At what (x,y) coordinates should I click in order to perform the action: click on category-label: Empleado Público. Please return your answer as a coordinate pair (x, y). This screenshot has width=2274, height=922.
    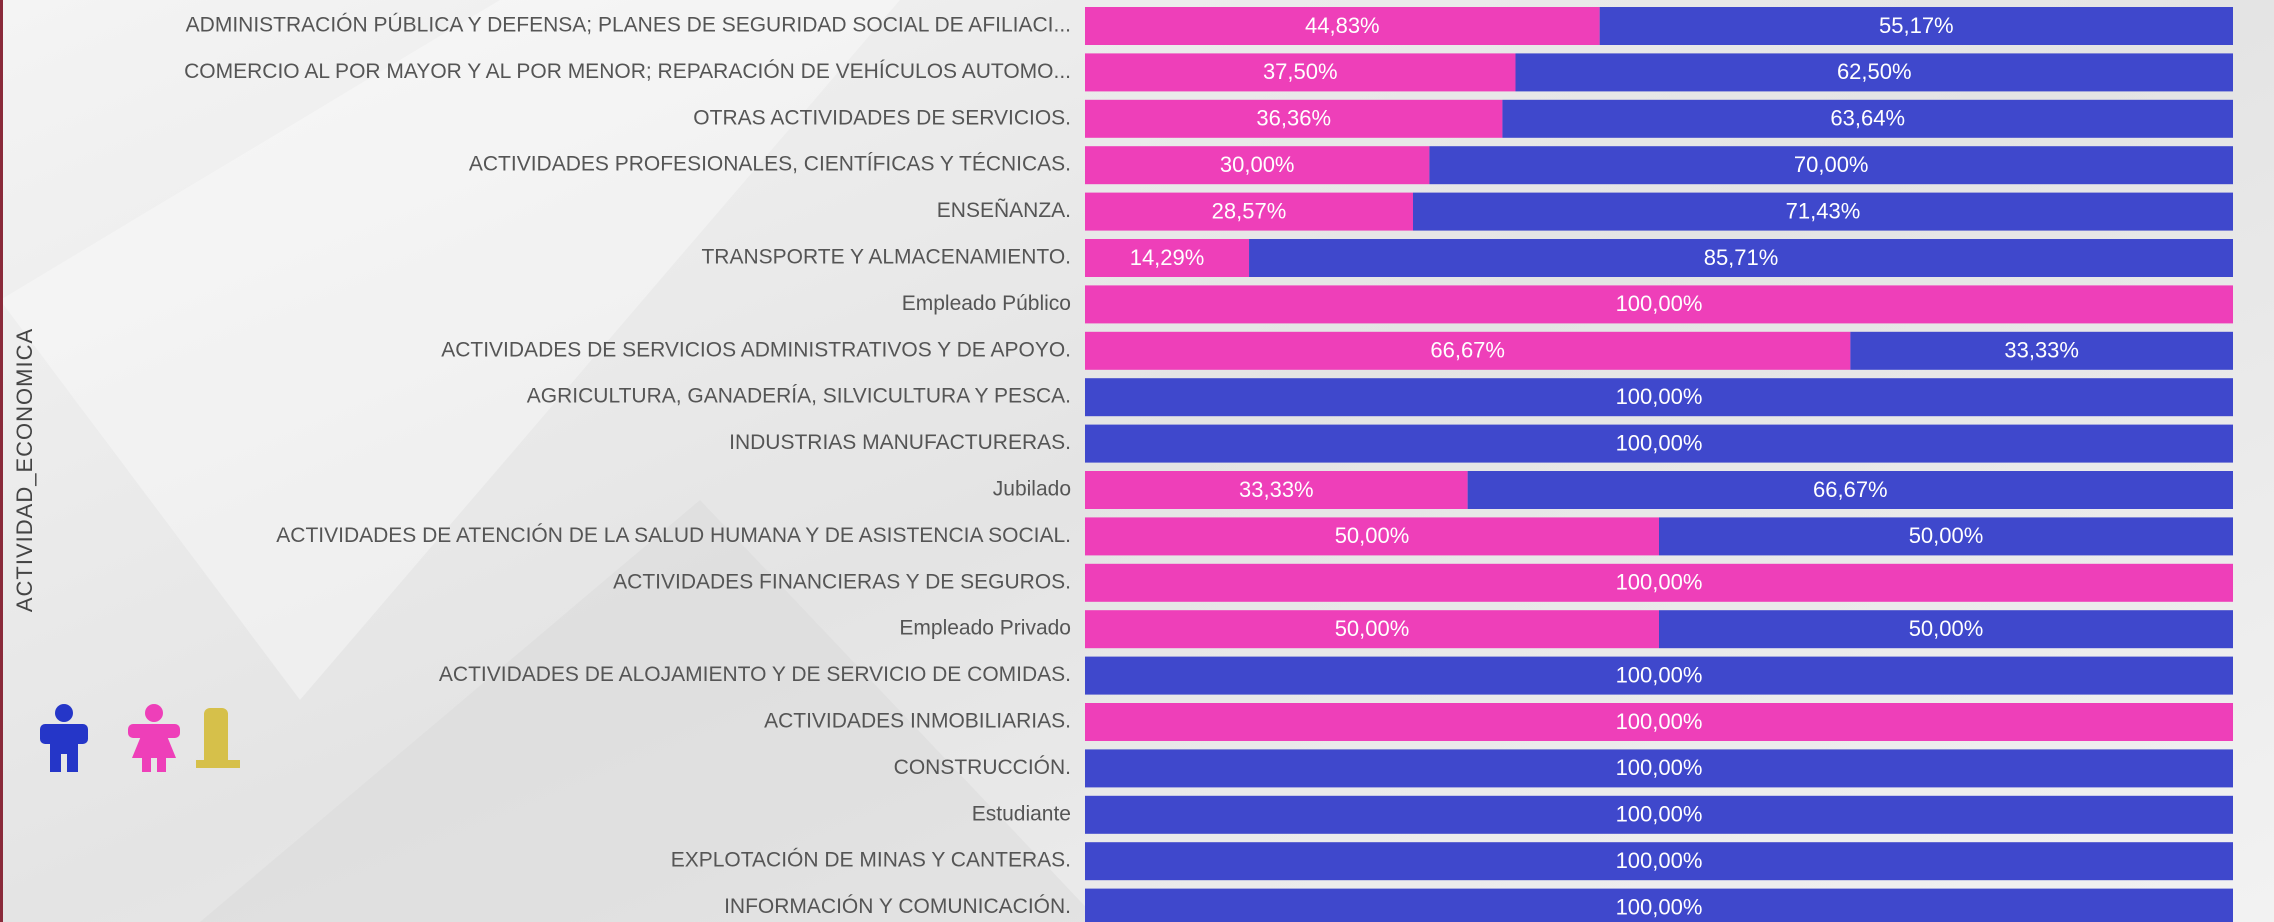
    Looking at the image, I should click on (986, 303).